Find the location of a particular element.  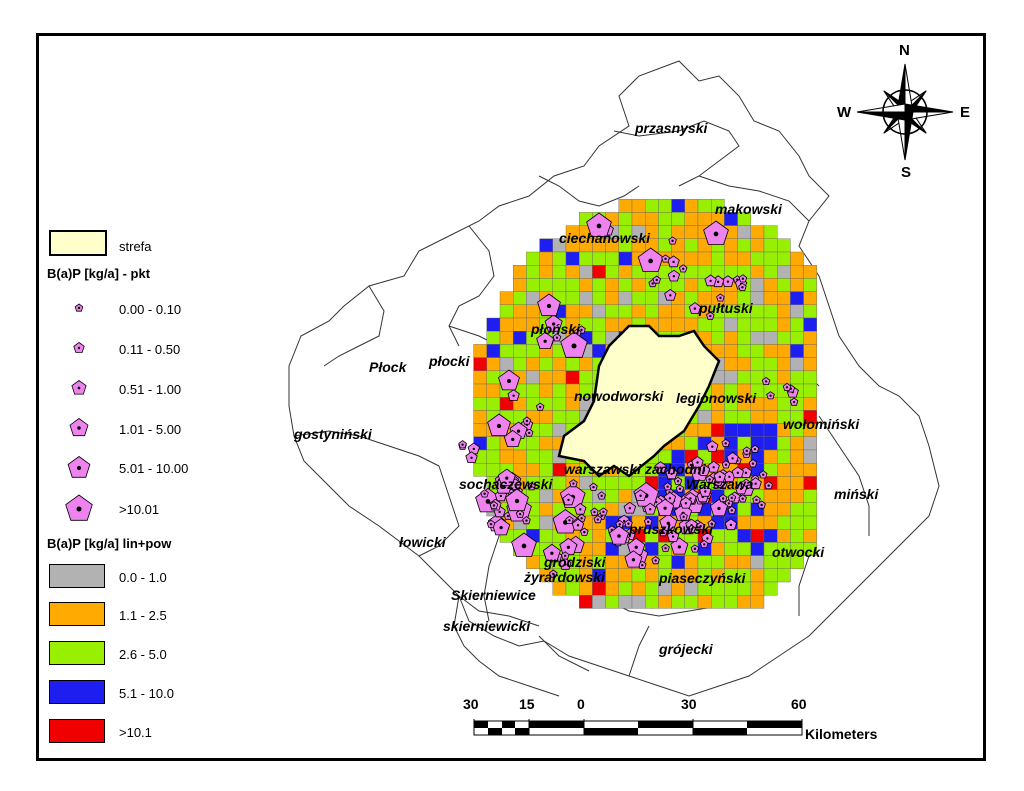

region-label-skierniewice: Skierniewice is located at coordinates (493, 595).